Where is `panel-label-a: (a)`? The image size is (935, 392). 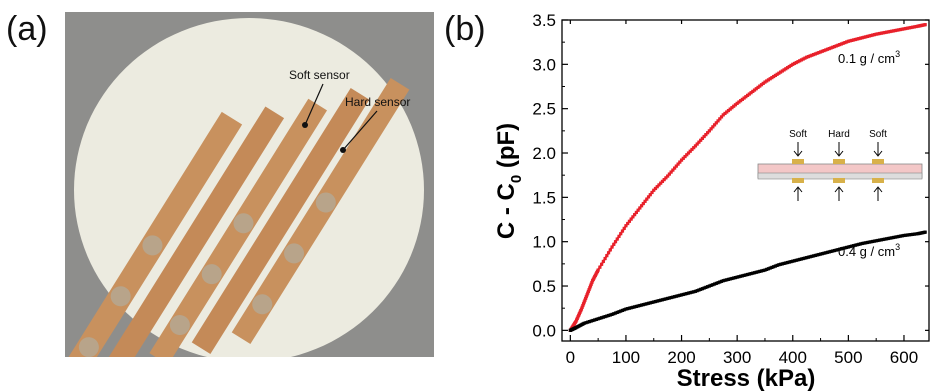 panel-label-a: (a) is located at coordinates (27, 29).